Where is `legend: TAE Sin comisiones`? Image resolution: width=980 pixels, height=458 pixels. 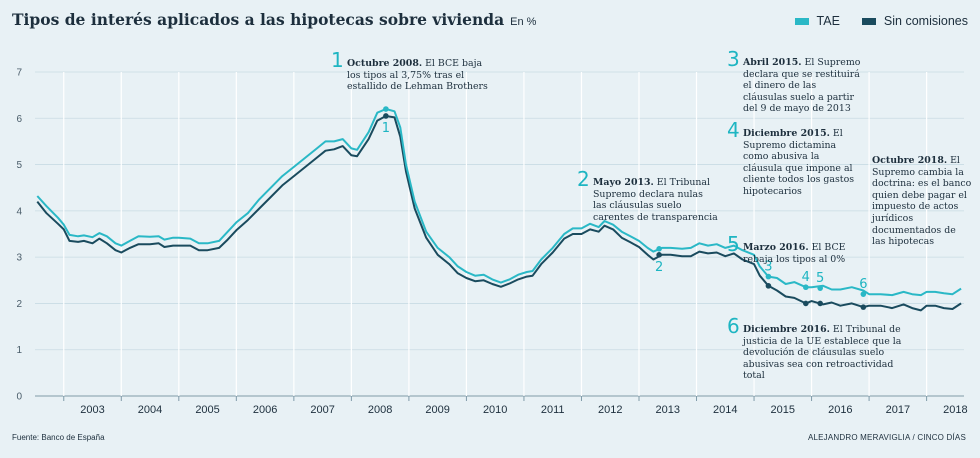 legend: TAE Sin comisiones is located at coordinates (881, 21).